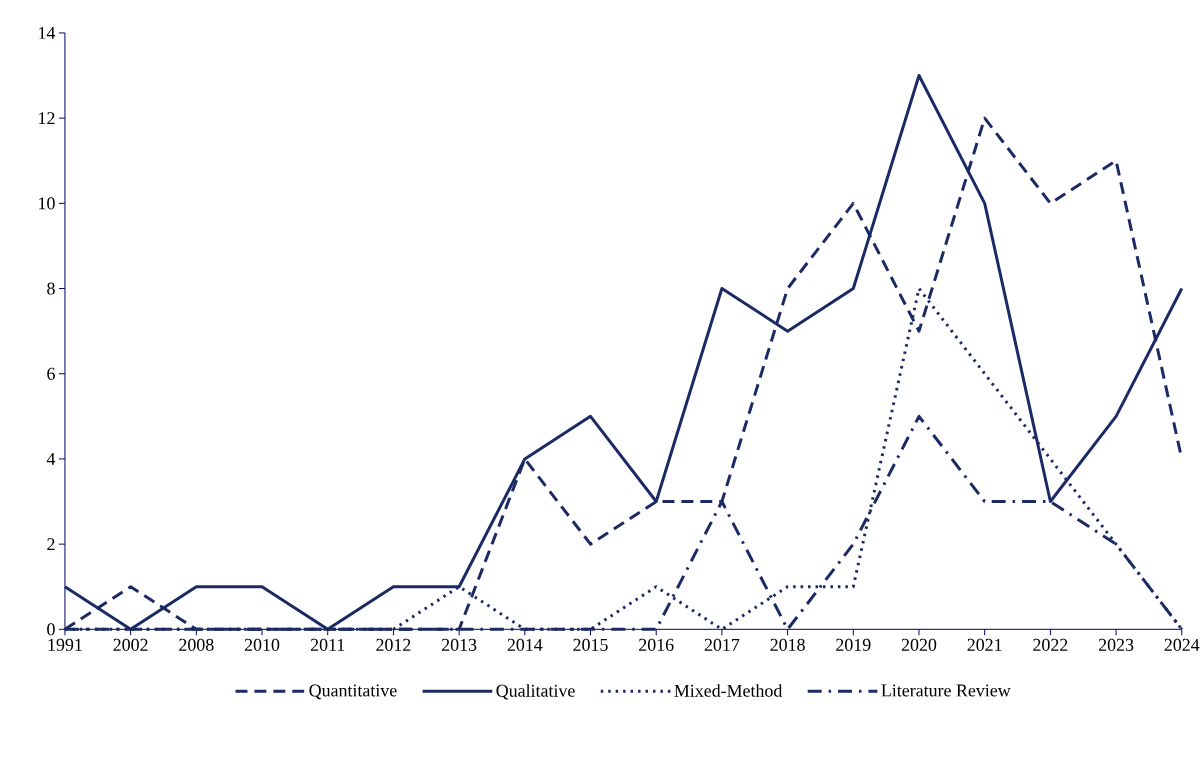 The image size is (1203, 777). Describe the element at coordinates (51, 288) in the screenshot. I see `y-tick-label: 8` at that location.